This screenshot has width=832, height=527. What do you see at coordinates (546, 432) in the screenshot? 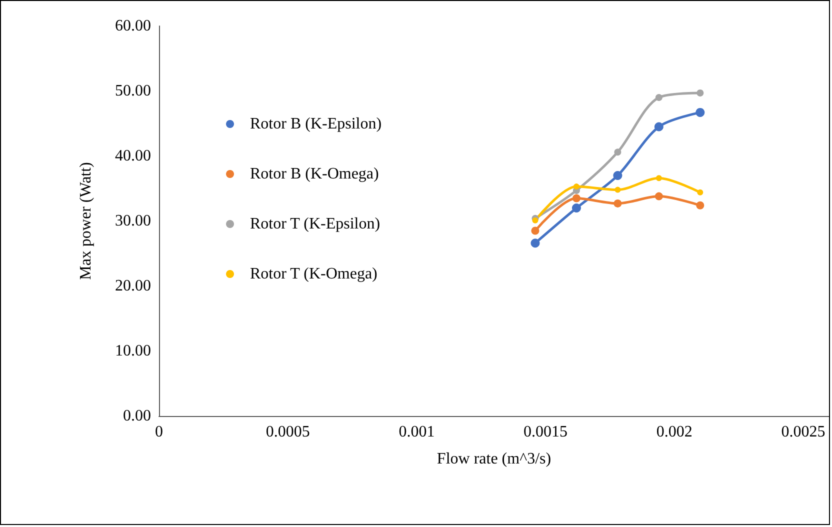
I see `x-tick-label: 0.0015` at bounding box center [546, 432].